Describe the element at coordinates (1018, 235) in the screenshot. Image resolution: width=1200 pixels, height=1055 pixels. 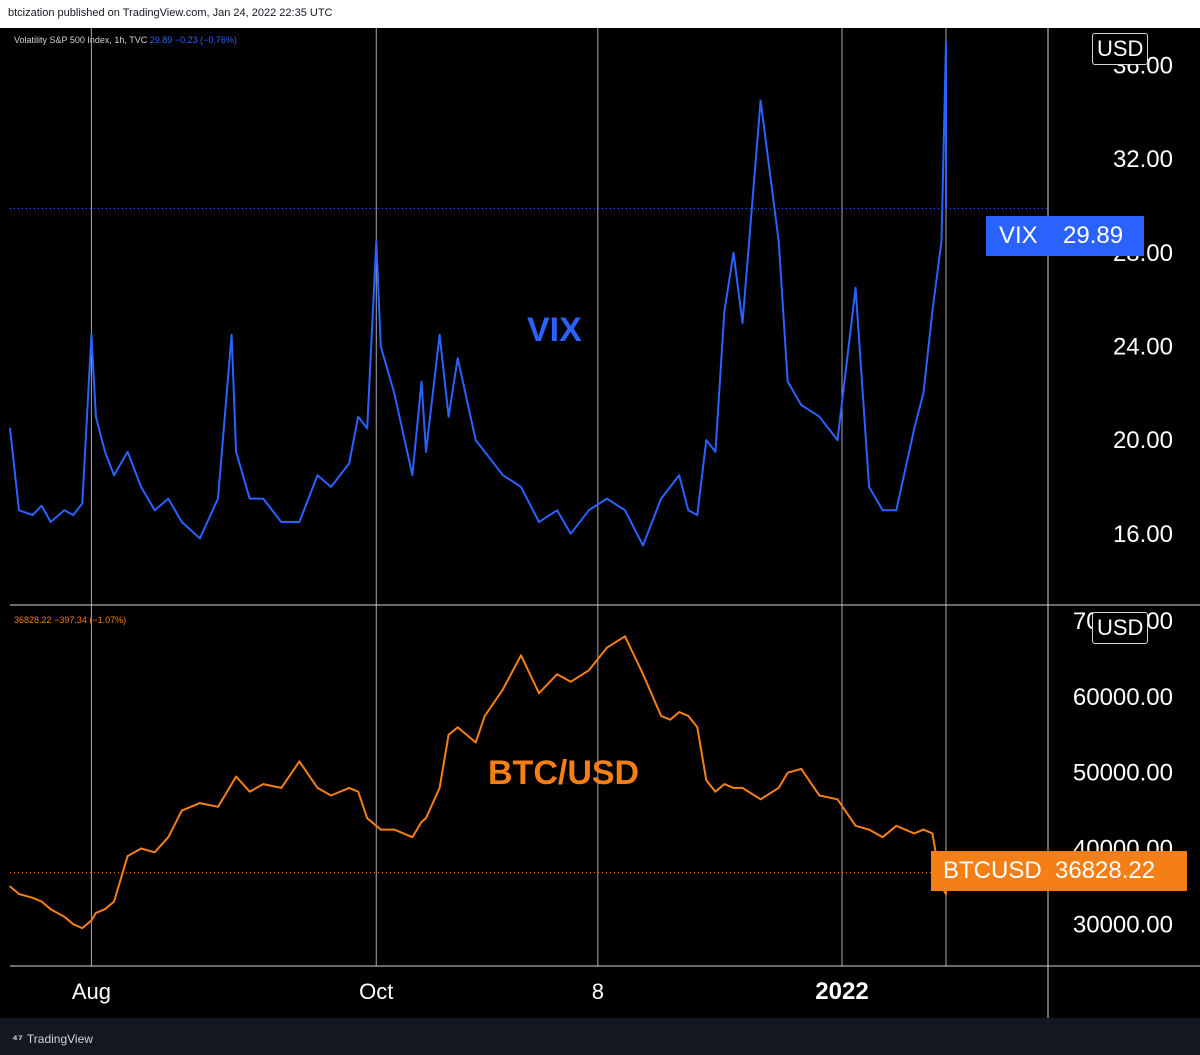
I see `vix-tag-symbol: VIX` at that location.